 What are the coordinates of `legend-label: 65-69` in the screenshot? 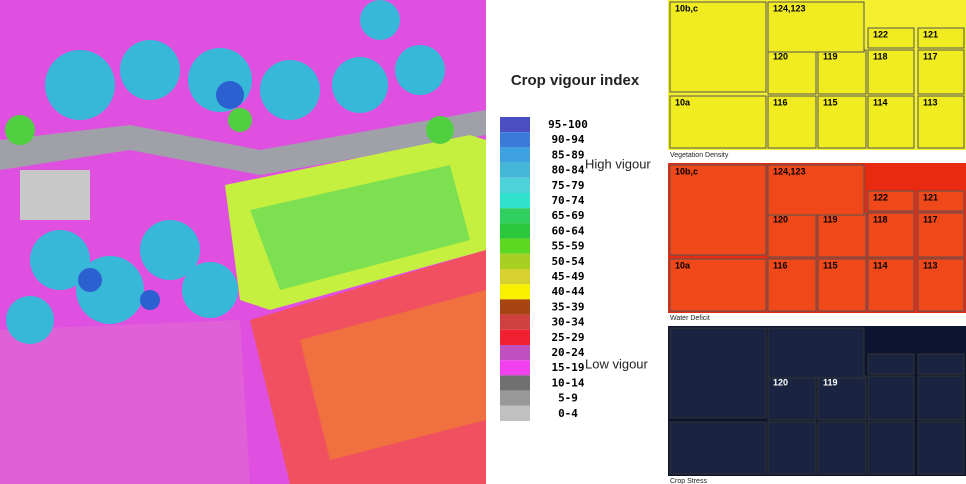 It's located at (567, 215).